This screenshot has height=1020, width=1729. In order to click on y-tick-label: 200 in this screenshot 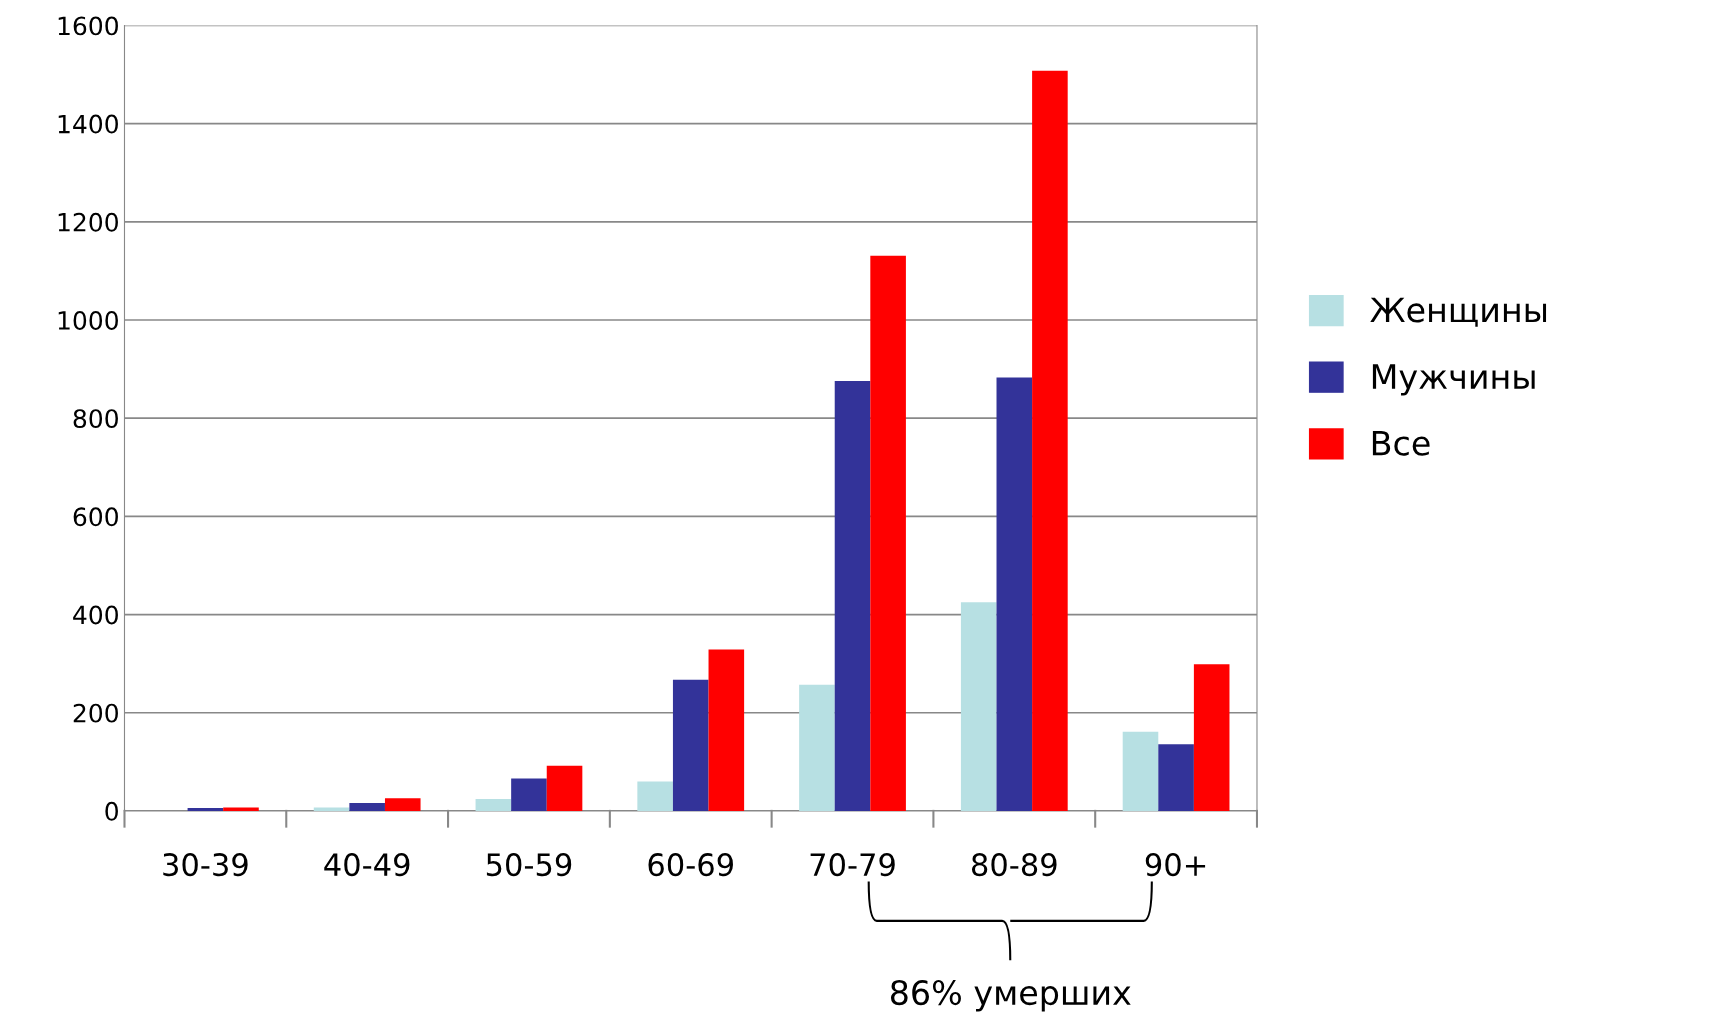, I will do `click(95, 713)`.